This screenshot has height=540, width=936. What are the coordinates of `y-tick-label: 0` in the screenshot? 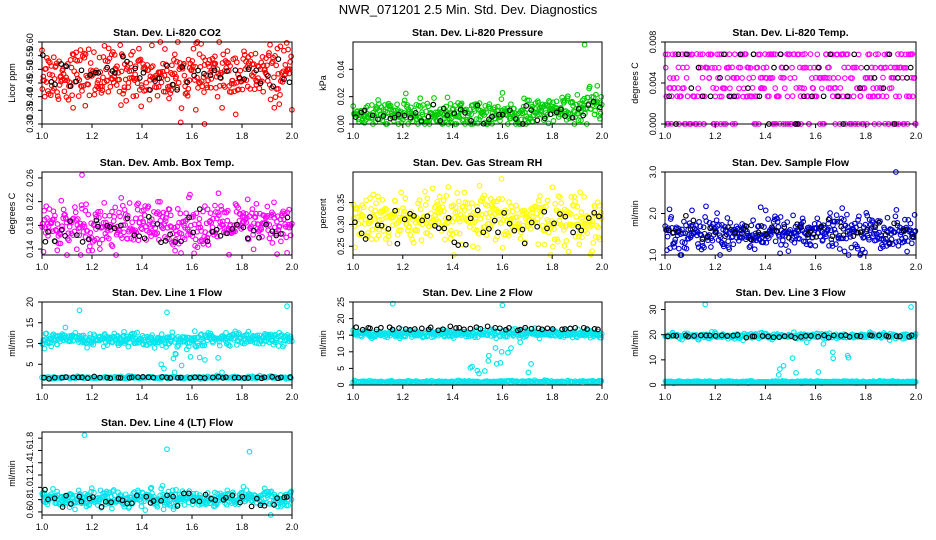 It's located at (341, 384).